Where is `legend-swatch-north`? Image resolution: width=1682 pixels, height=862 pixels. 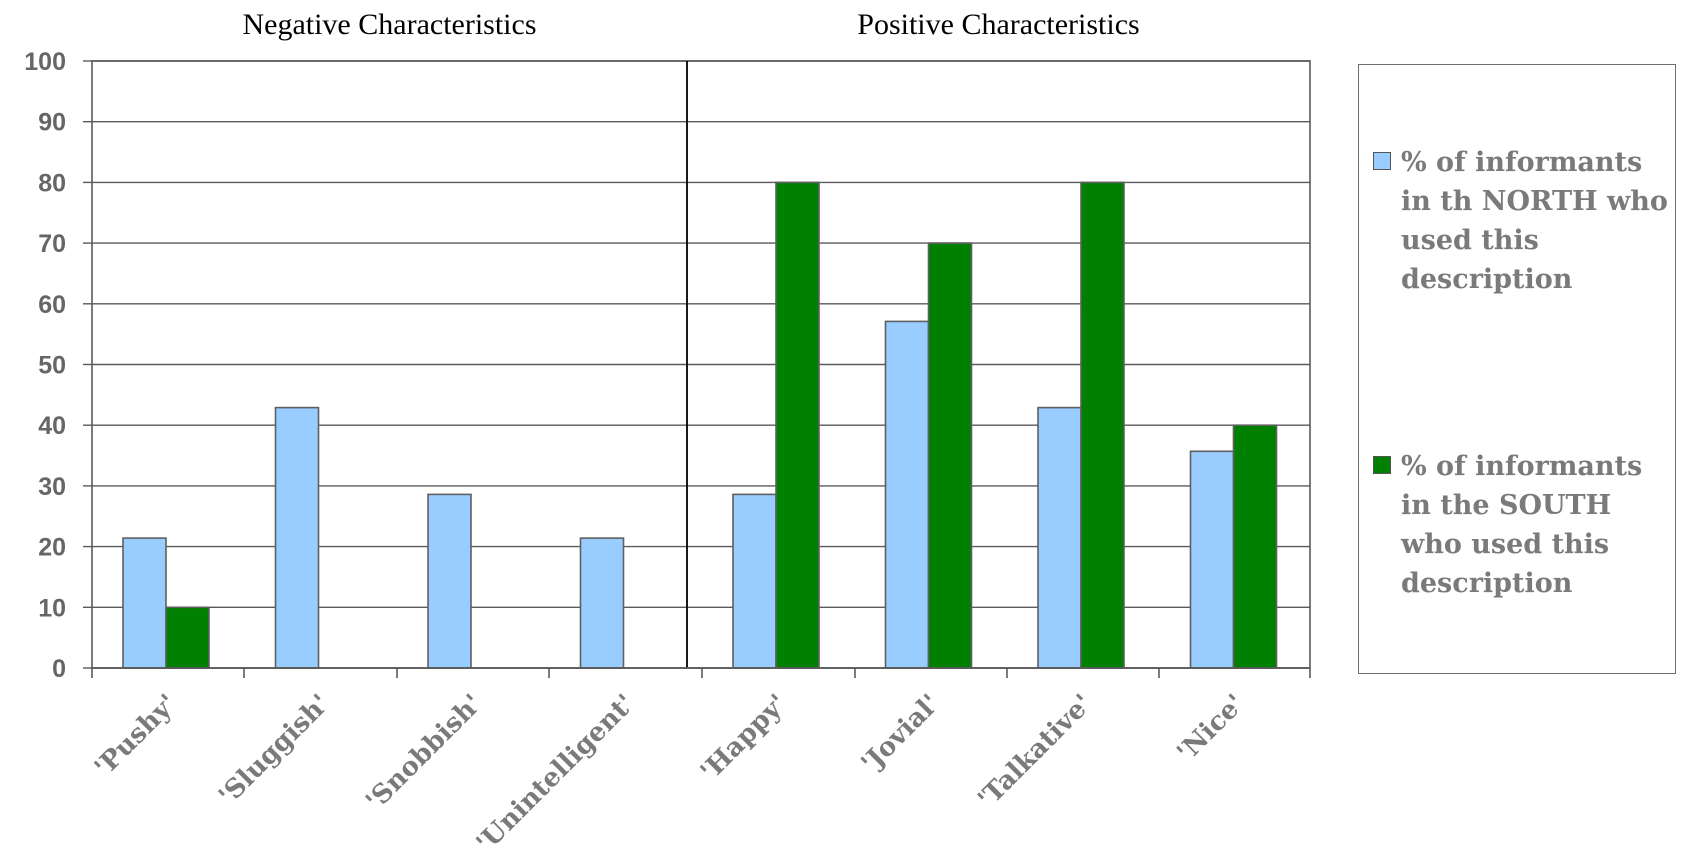 legend-swatch-north is located at coordinates (1382, 161).